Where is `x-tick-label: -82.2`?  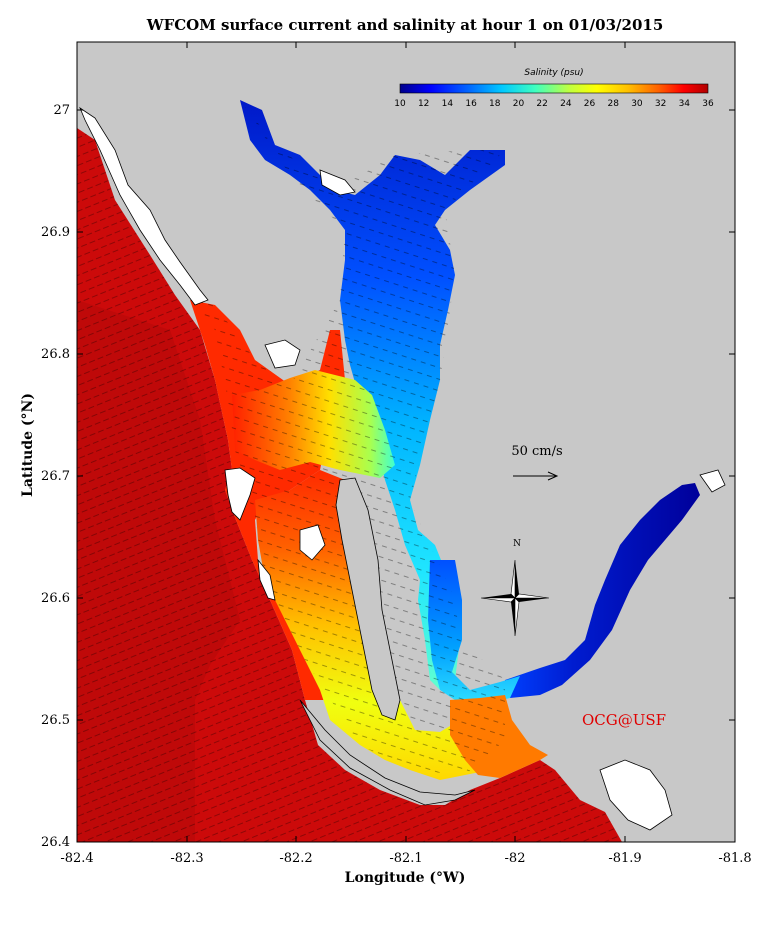 x-tick-label: -82.2 is located at coordinates (295, 858).